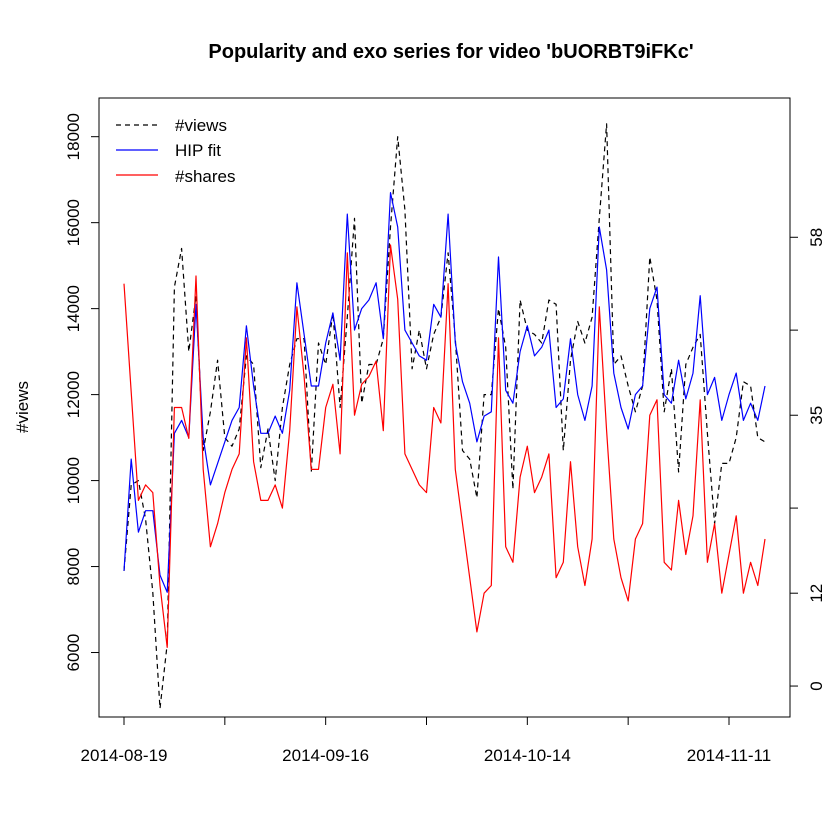 This screenshot has height=840, width=840. Describe the element at coordinates (426, 740) in the screenshot. I see `bottom-axis: 2014-08-19 2014-09-16 2014-10-14 2014-11-11` at that location.